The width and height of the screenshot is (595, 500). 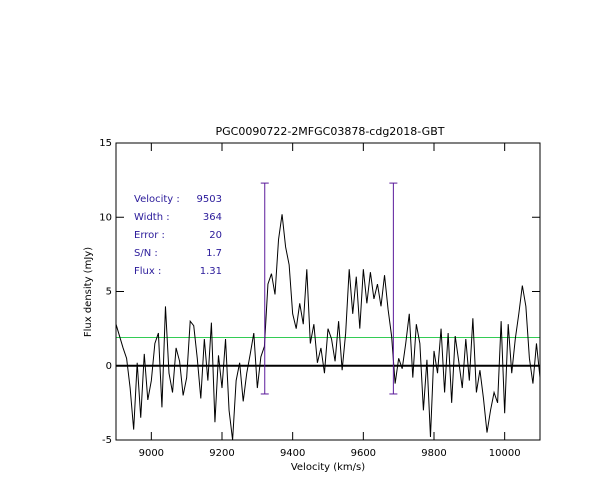 I want to click on x-tick-label: 9400, so click(x=292, y=453).